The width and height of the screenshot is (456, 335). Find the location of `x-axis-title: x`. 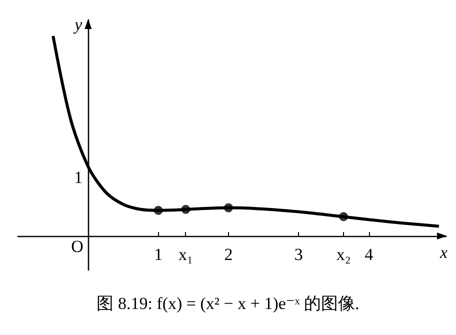

x-axis-title: x is located at coordinates (443, 252).